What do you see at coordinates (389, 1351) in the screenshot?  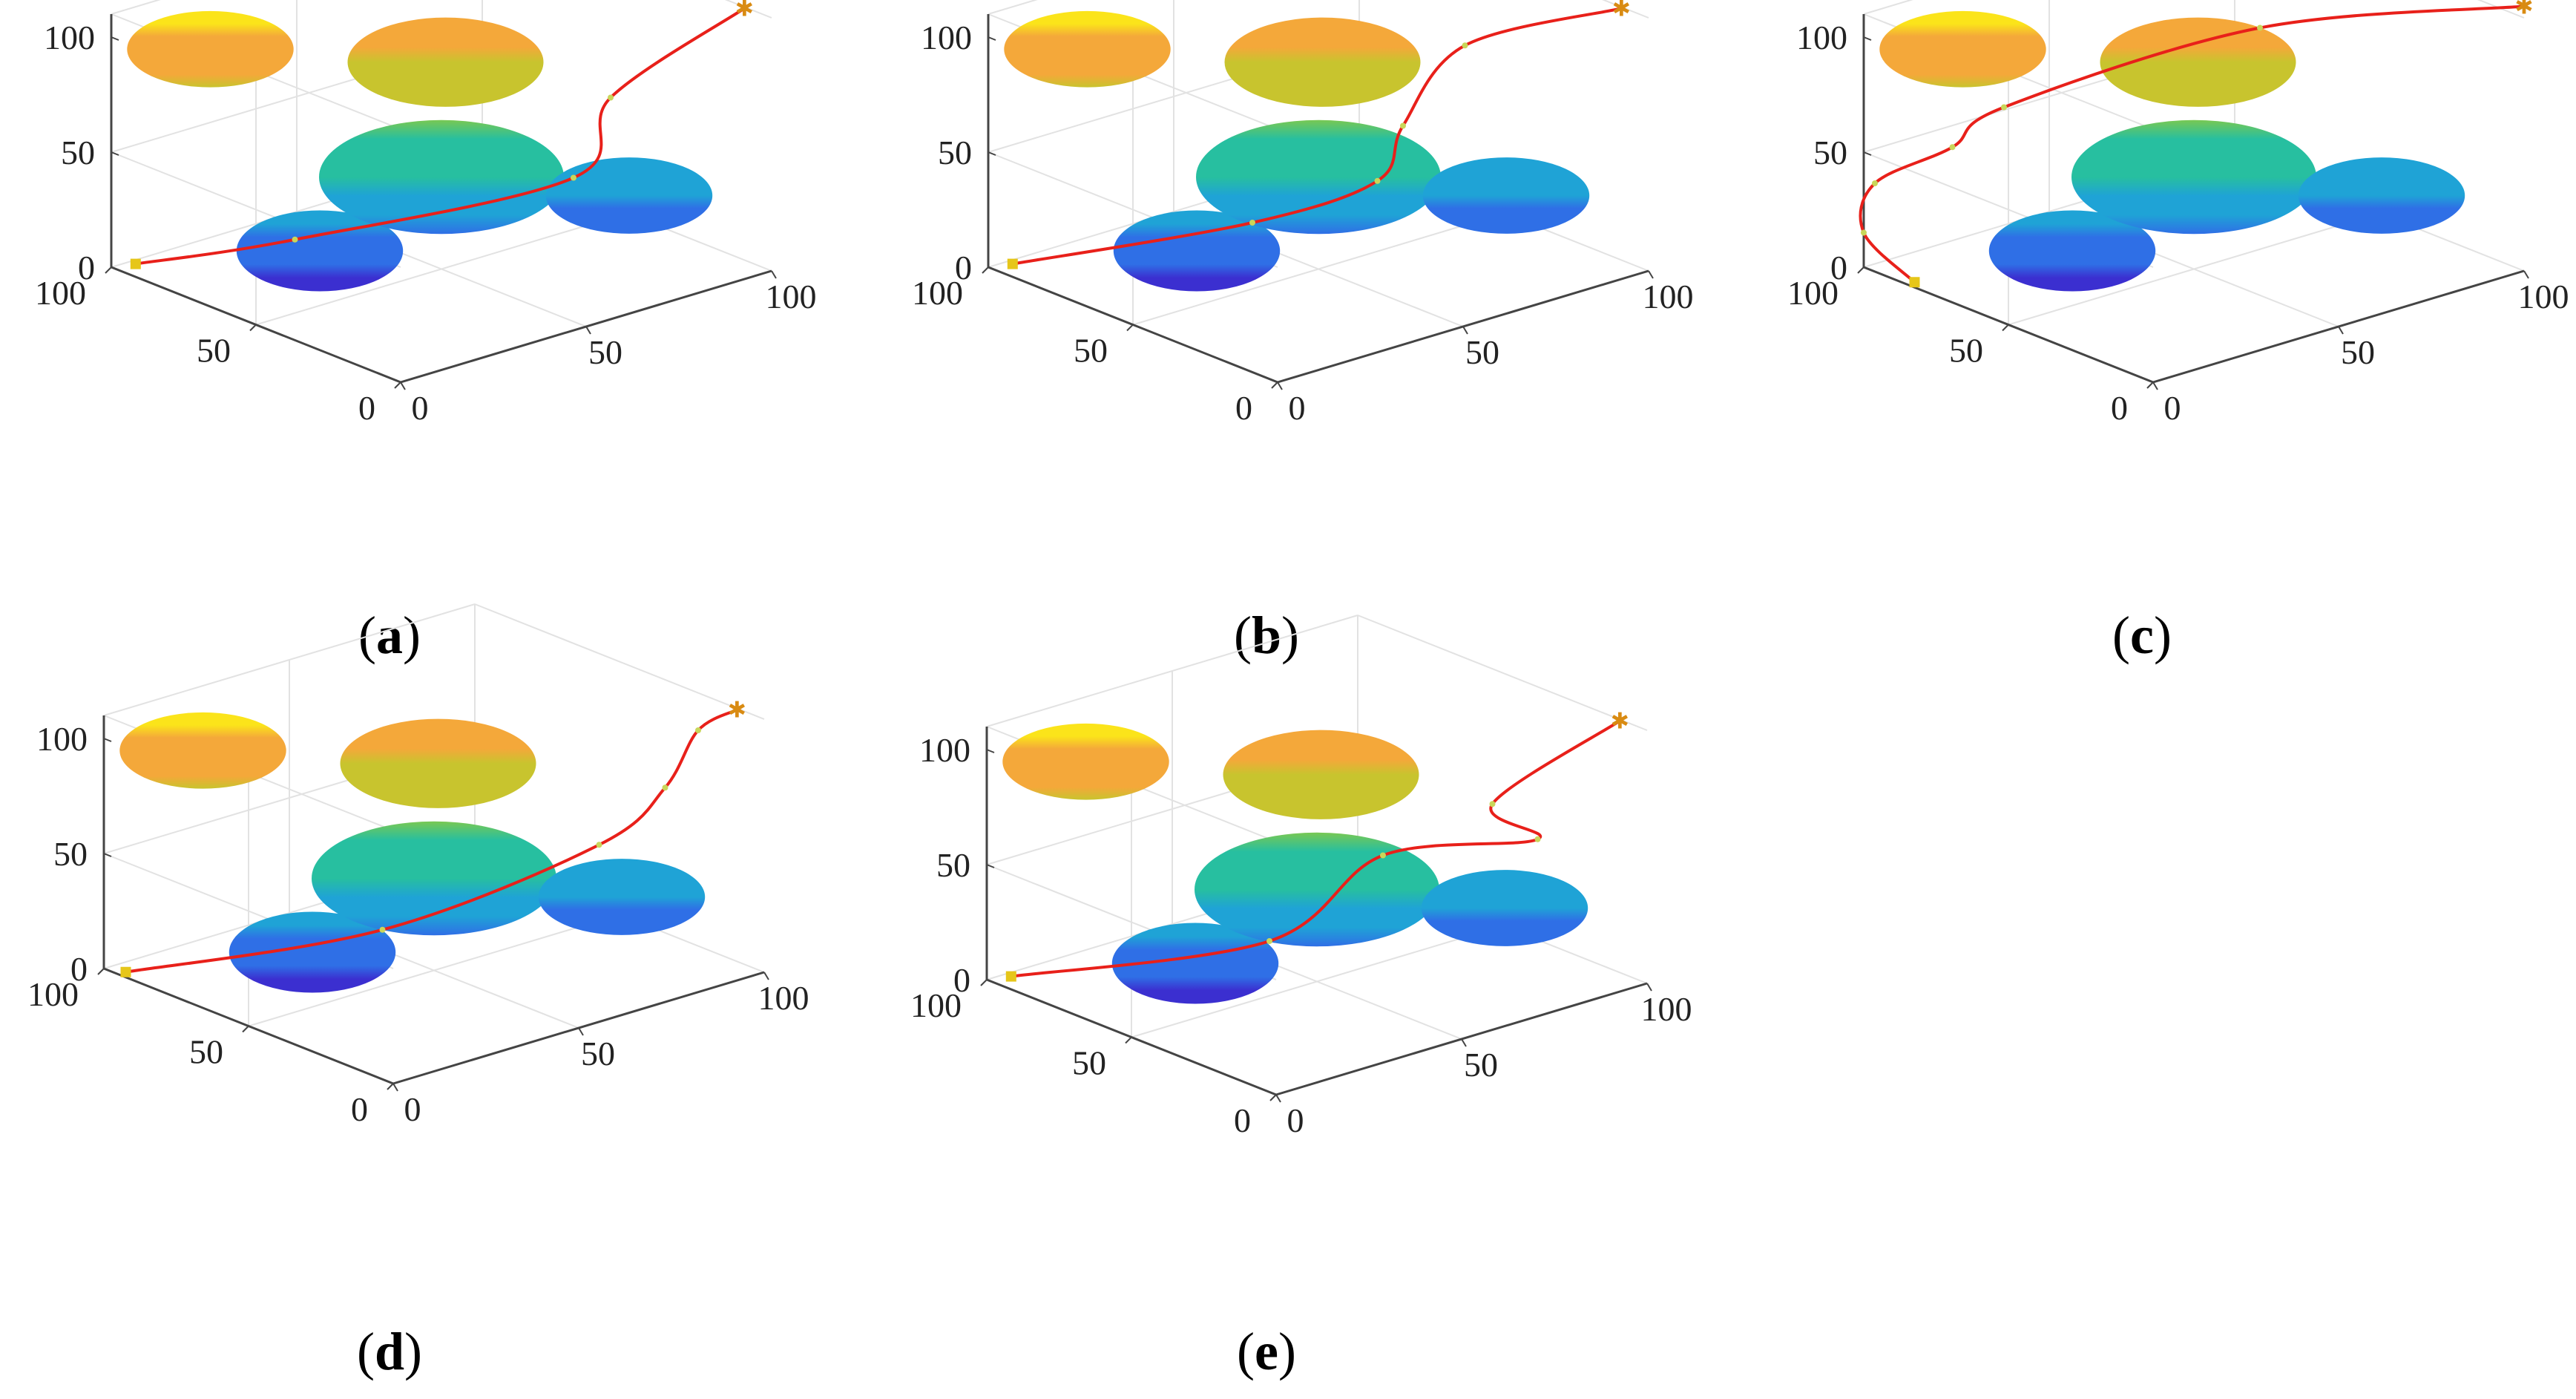 I see `panel-caption: (d)` at bounding box center [389, 1351].